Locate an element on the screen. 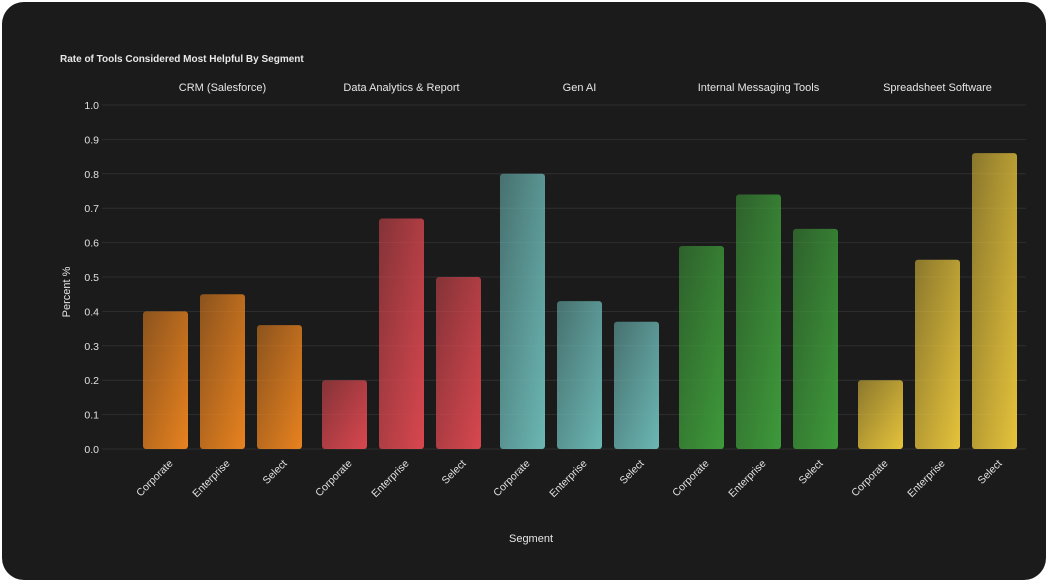 Image resolution: width=1050 pixels, height=582 pixels. y-tick-label: 0.4 is located at coordinates (91, 312).